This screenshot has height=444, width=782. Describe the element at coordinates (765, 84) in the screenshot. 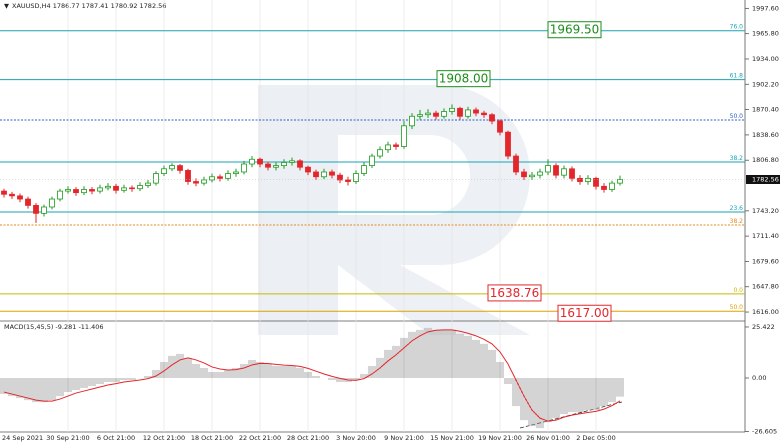

I see `y-tick-label: 1902.20` at that location.